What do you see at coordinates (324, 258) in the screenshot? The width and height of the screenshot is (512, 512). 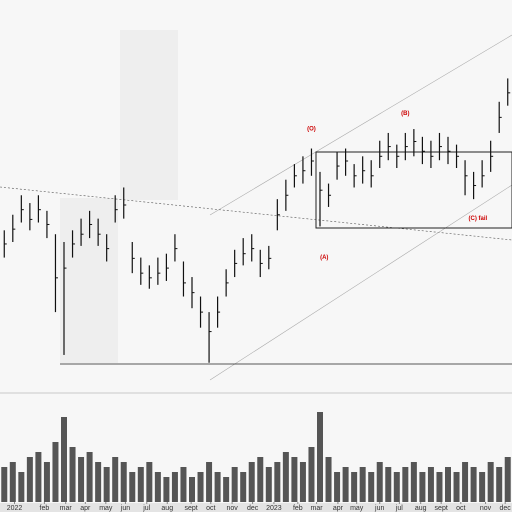 I see `annotation: (A)` at bounding box center [324, 258].